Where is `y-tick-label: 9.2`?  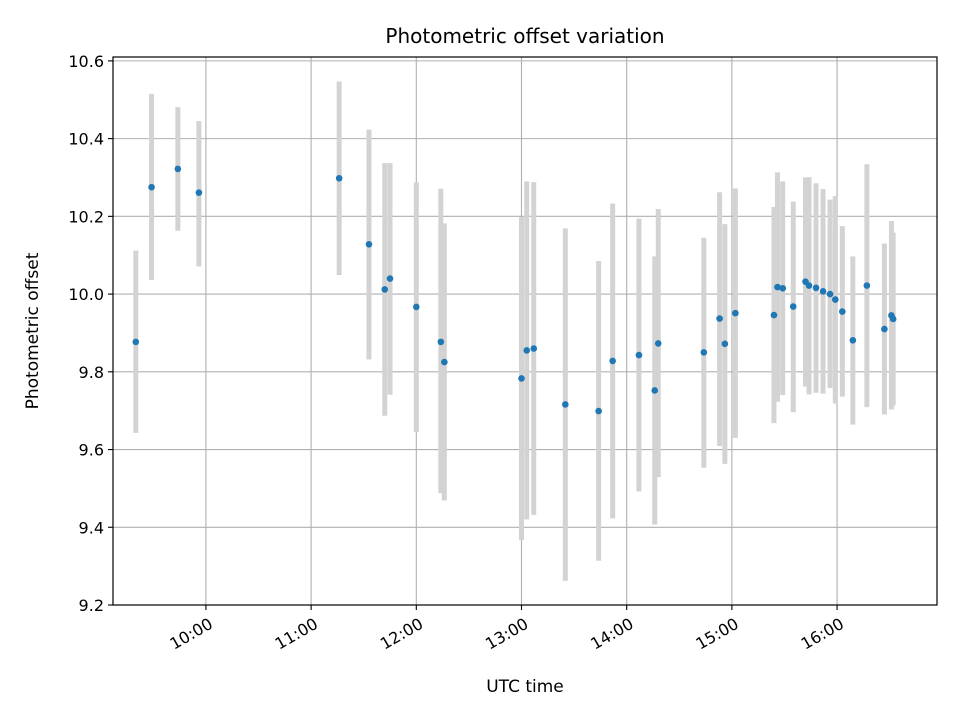
y-tick-label: 9.2 is located at coordinates (91, 605).